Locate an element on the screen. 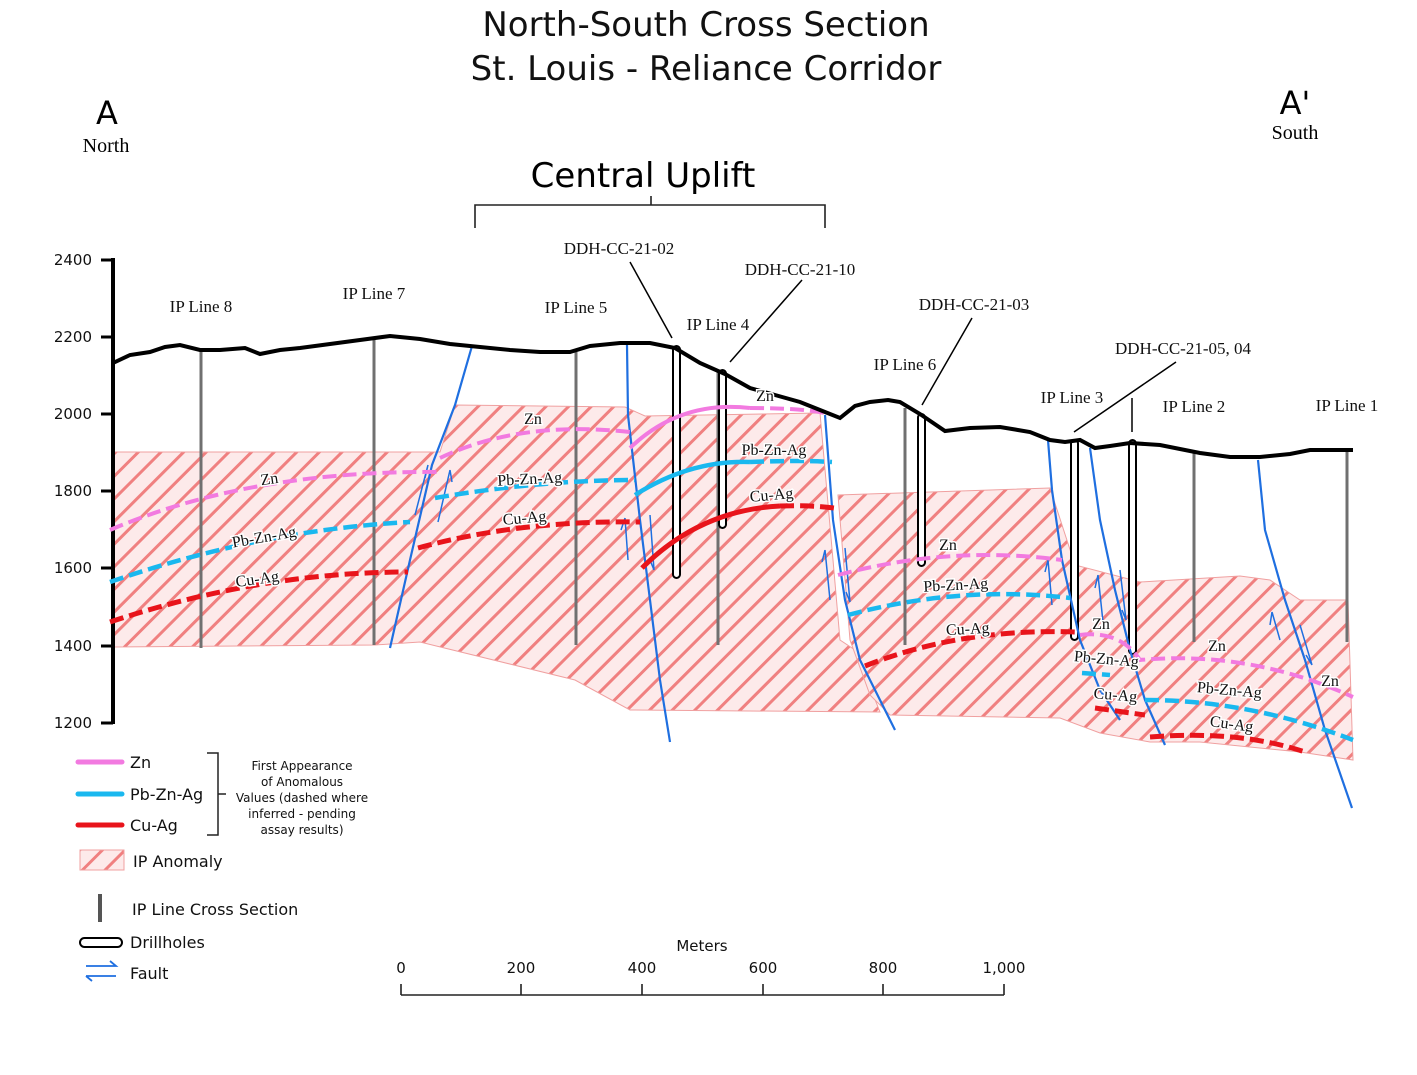 This screenshot has width=1417, height=1075. pbznag-line-central-solid is located at coordinates (692, 478).